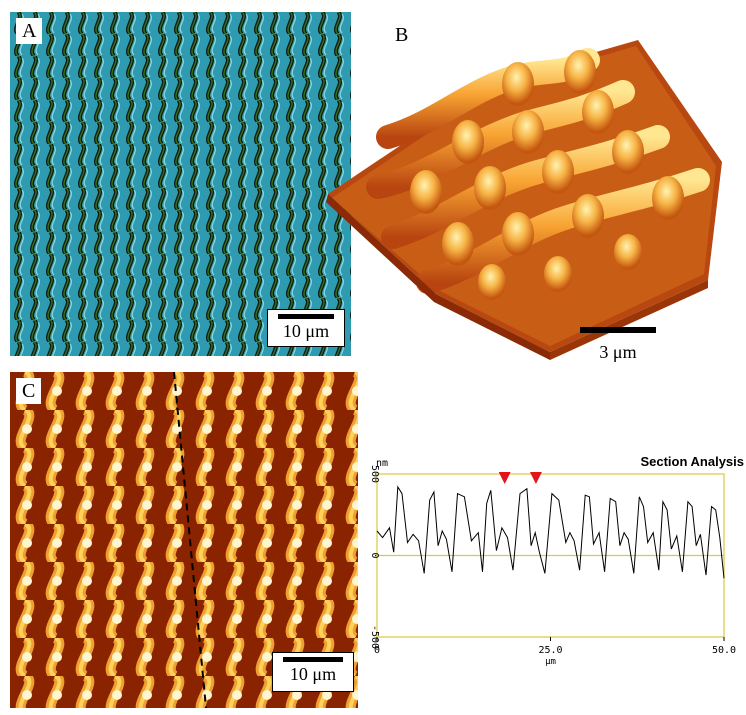 The height and width of the screenshot is (715, 746). I want to click on y-tick-label: -500, so click(374, 637).